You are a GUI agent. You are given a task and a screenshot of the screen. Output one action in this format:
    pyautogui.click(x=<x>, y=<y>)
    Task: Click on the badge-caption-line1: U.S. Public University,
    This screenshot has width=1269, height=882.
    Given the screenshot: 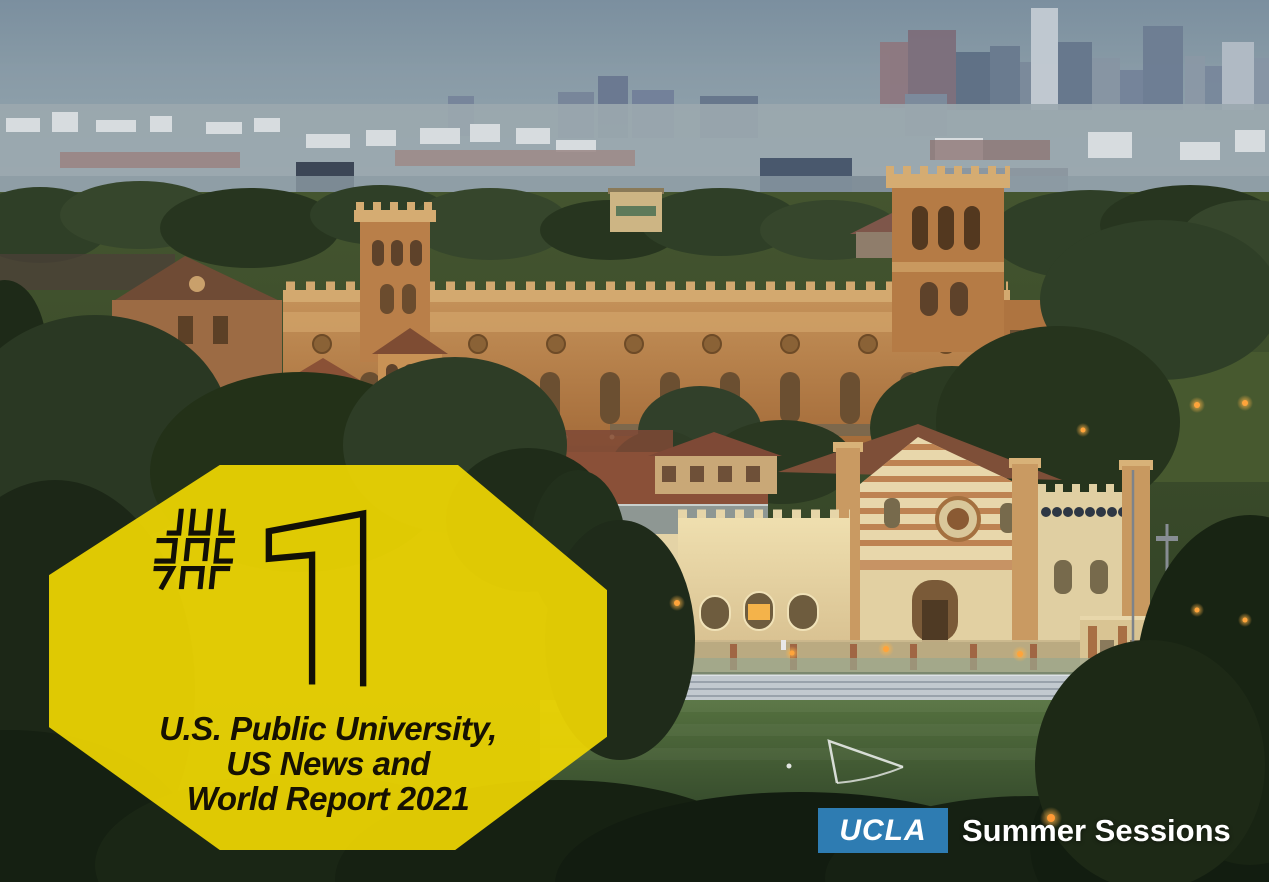 What is the action you would take?
    pyautogui.click(x=328, y=728)
    